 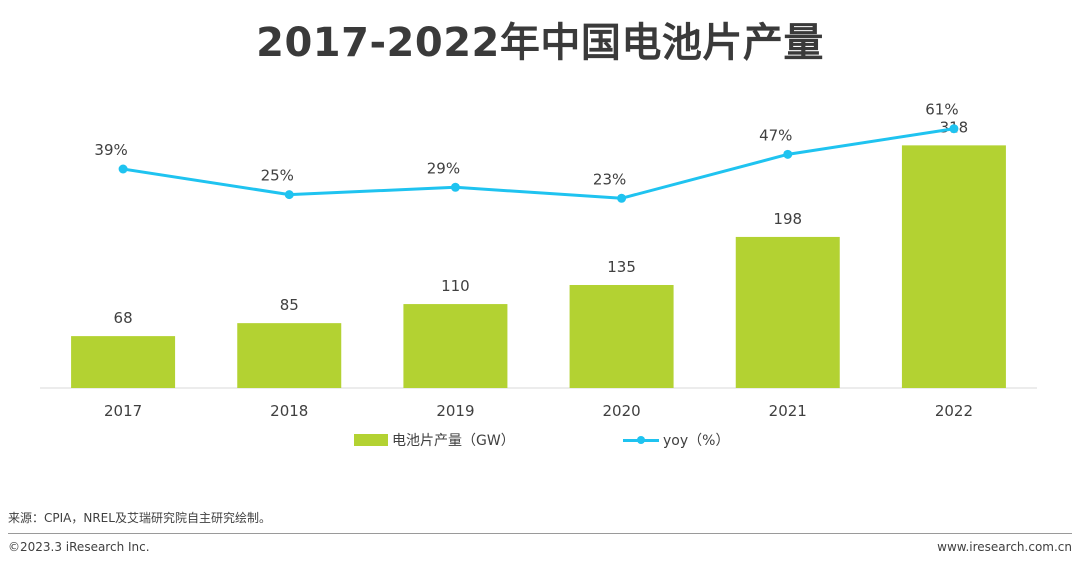 What do you see at coordinates (455, 411) in the screenshot?
I see `x-tick-label: 2019` at bounding box center [455, 411].